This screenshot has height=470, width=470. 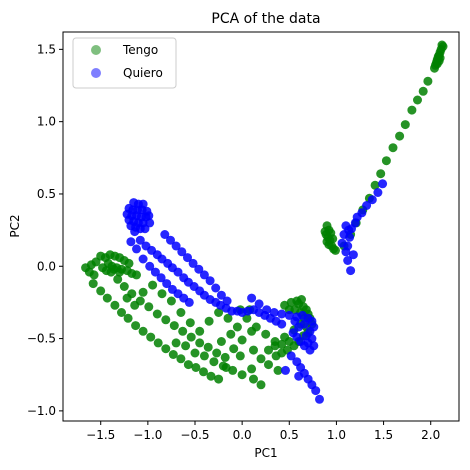 I want to click on y-tick-label: 1.5, so click(x=46, y=49).